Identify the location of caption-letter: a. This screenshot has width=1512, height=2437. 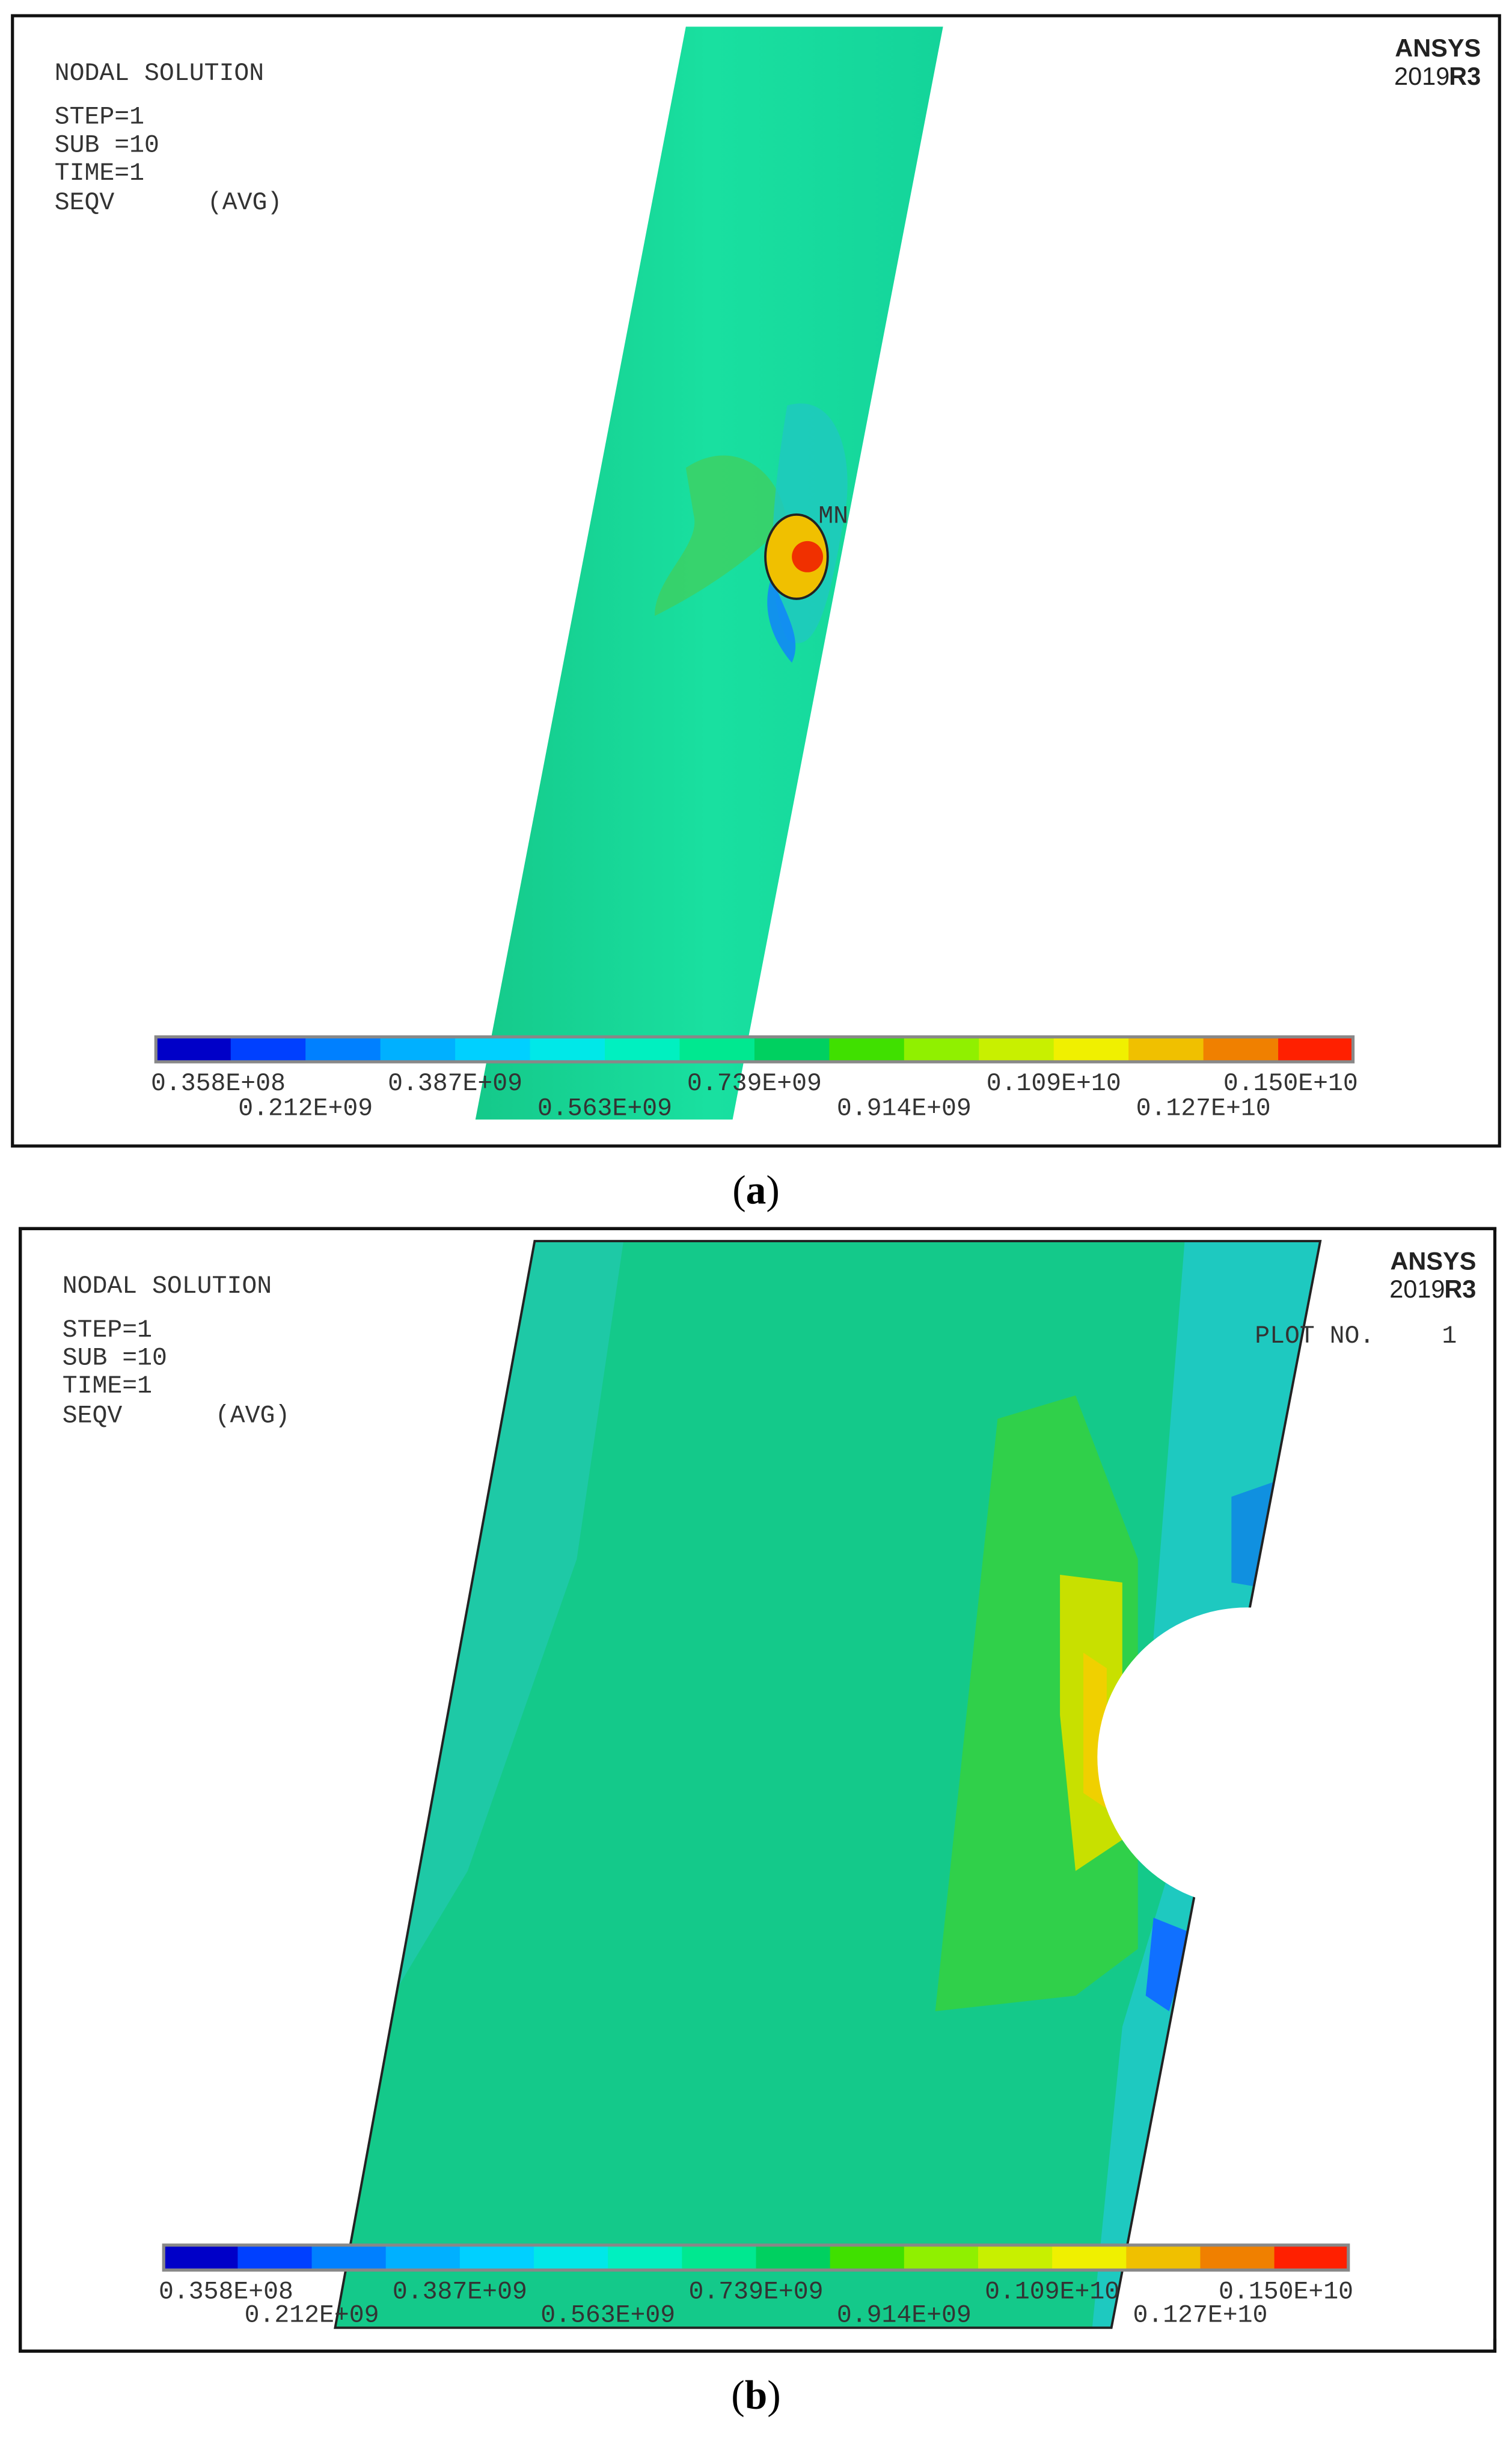
(756, 1190).